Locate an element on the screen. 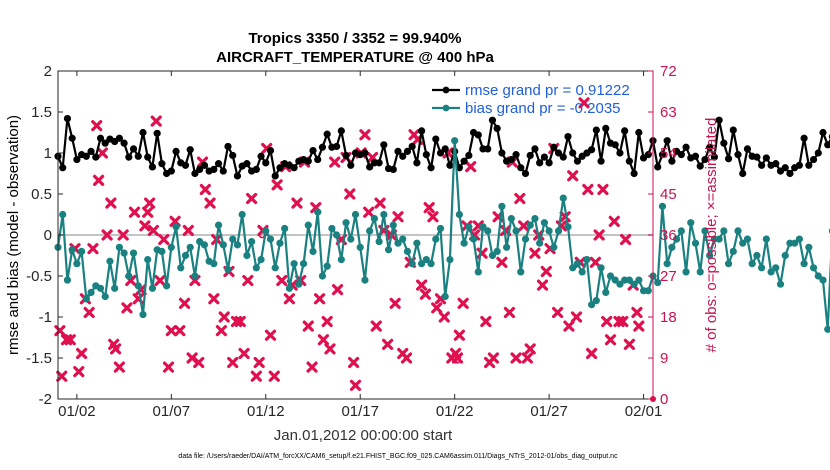  y-right-tick-label: 27 is located at coordinates (668, 276).